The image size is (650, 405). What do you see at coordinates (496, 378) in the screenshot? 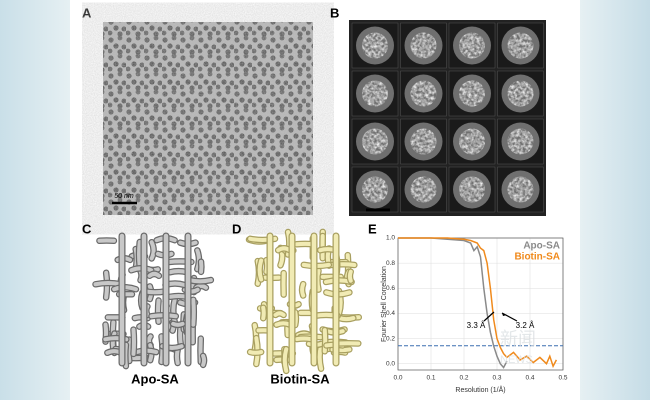
I see `x-tick-label: 0.3` at bounding box center [496, 378].